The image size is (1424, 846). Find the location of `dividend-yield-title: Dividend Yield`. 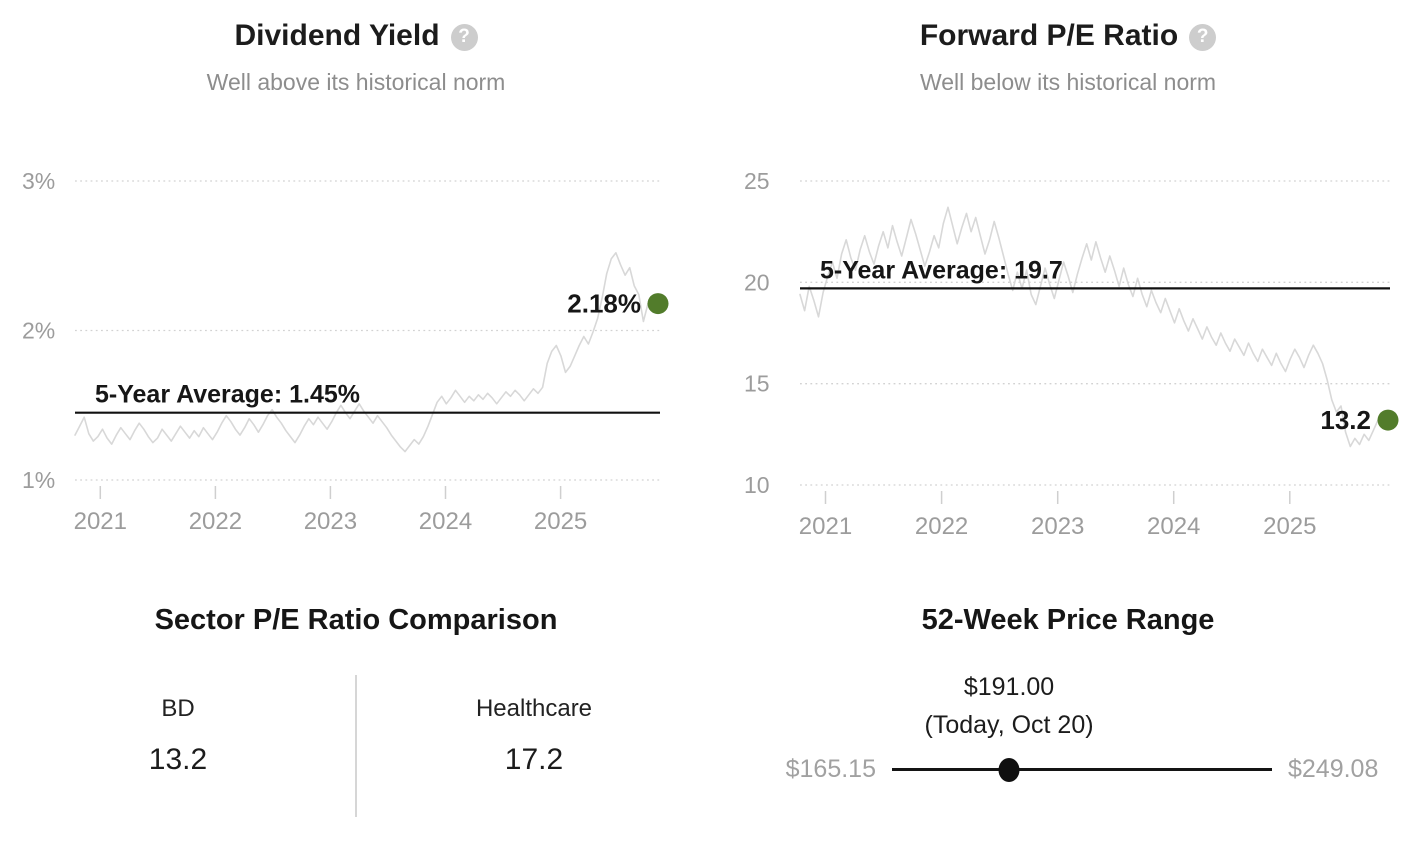

dividend-yield-title: Dividend Yield is located at coordinates (337, 35).